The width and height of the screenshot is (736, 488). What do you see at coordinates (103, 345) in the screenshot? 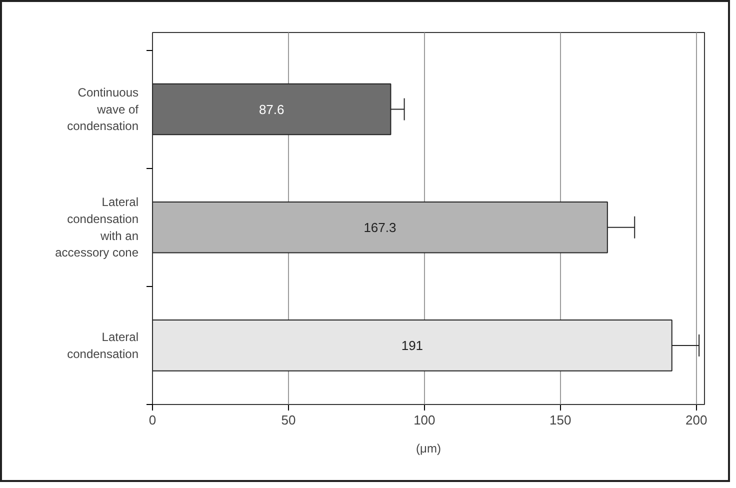
I see `y-tick-label: Lateral condensation` at bounding box center [103, 345].